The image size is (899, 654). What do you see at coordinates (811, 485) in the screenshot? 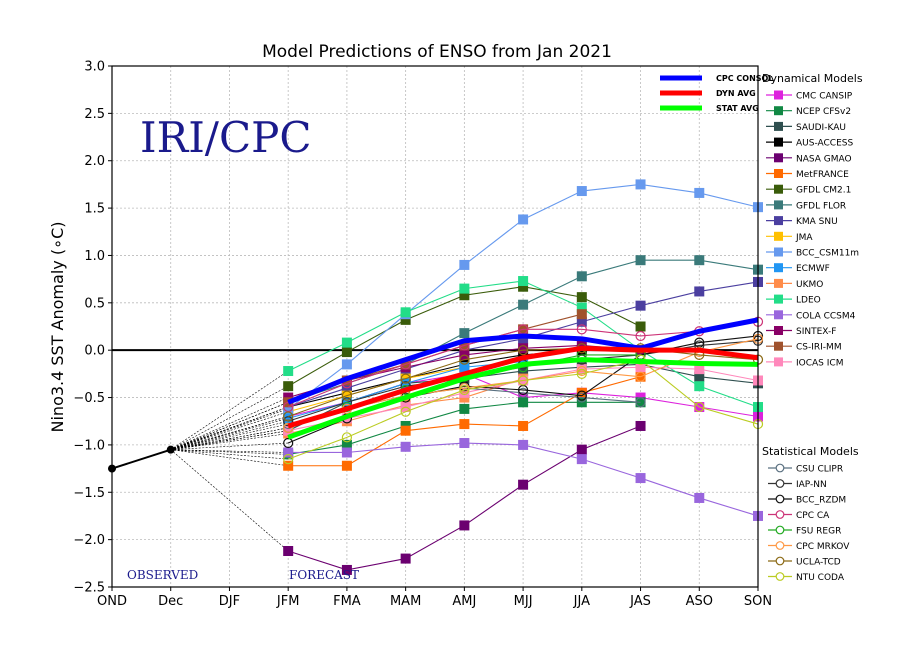
I see `legend-label: IAP-NN` at bounding box center [811, 485].